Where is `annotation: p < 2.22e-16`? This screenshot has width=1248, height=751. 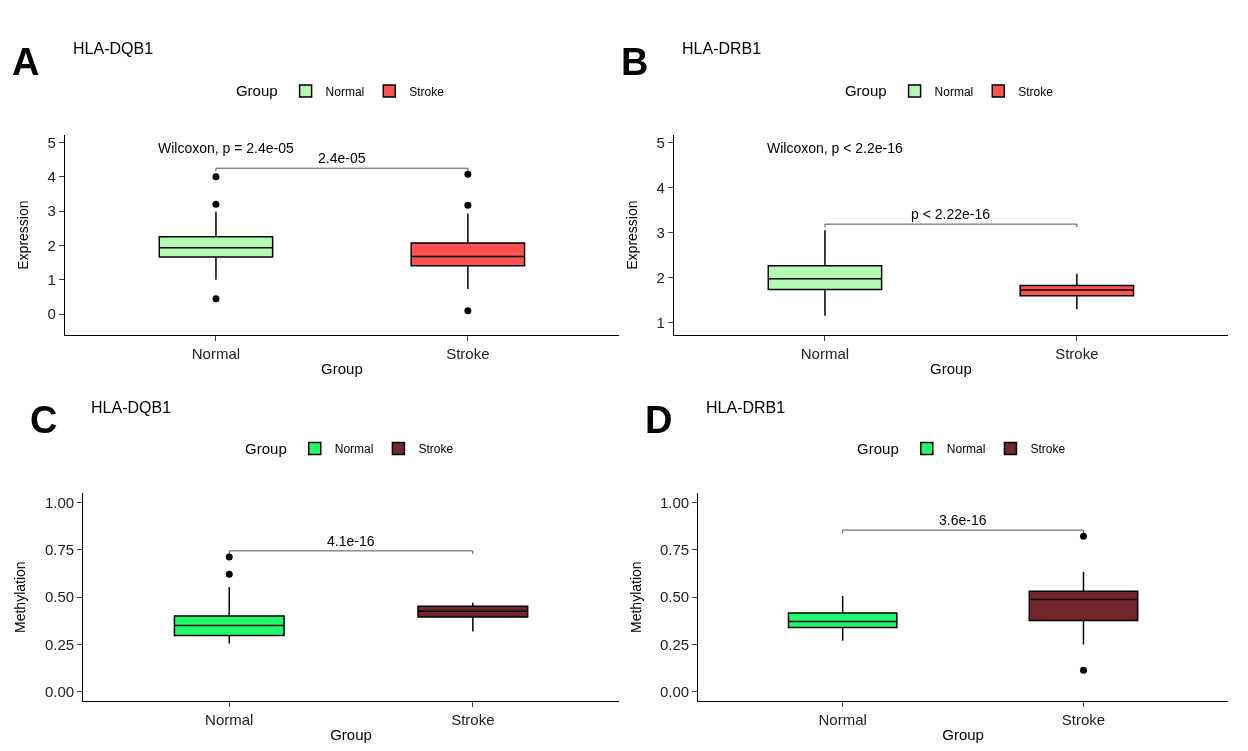
annotation: p < 2.22e-16 is located at coordinates (951, 214).